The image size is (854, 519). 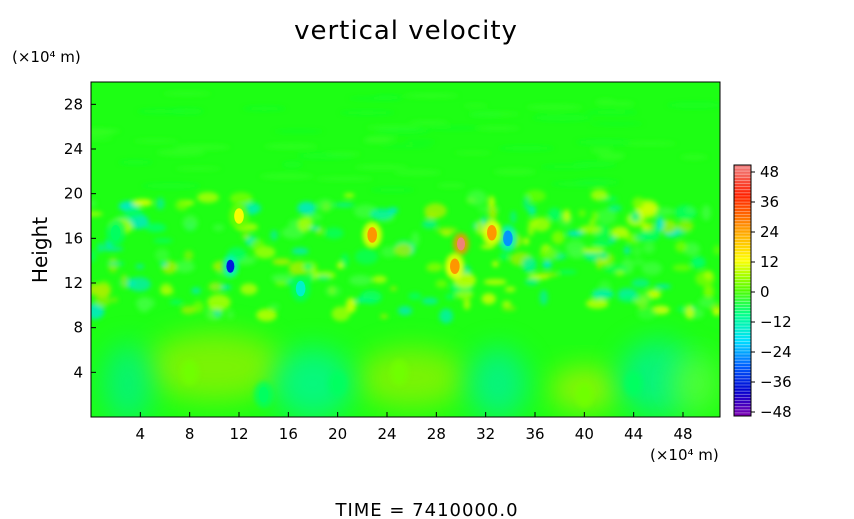 I want to click on x-tick-label: 44, so click(x=633, y=434).